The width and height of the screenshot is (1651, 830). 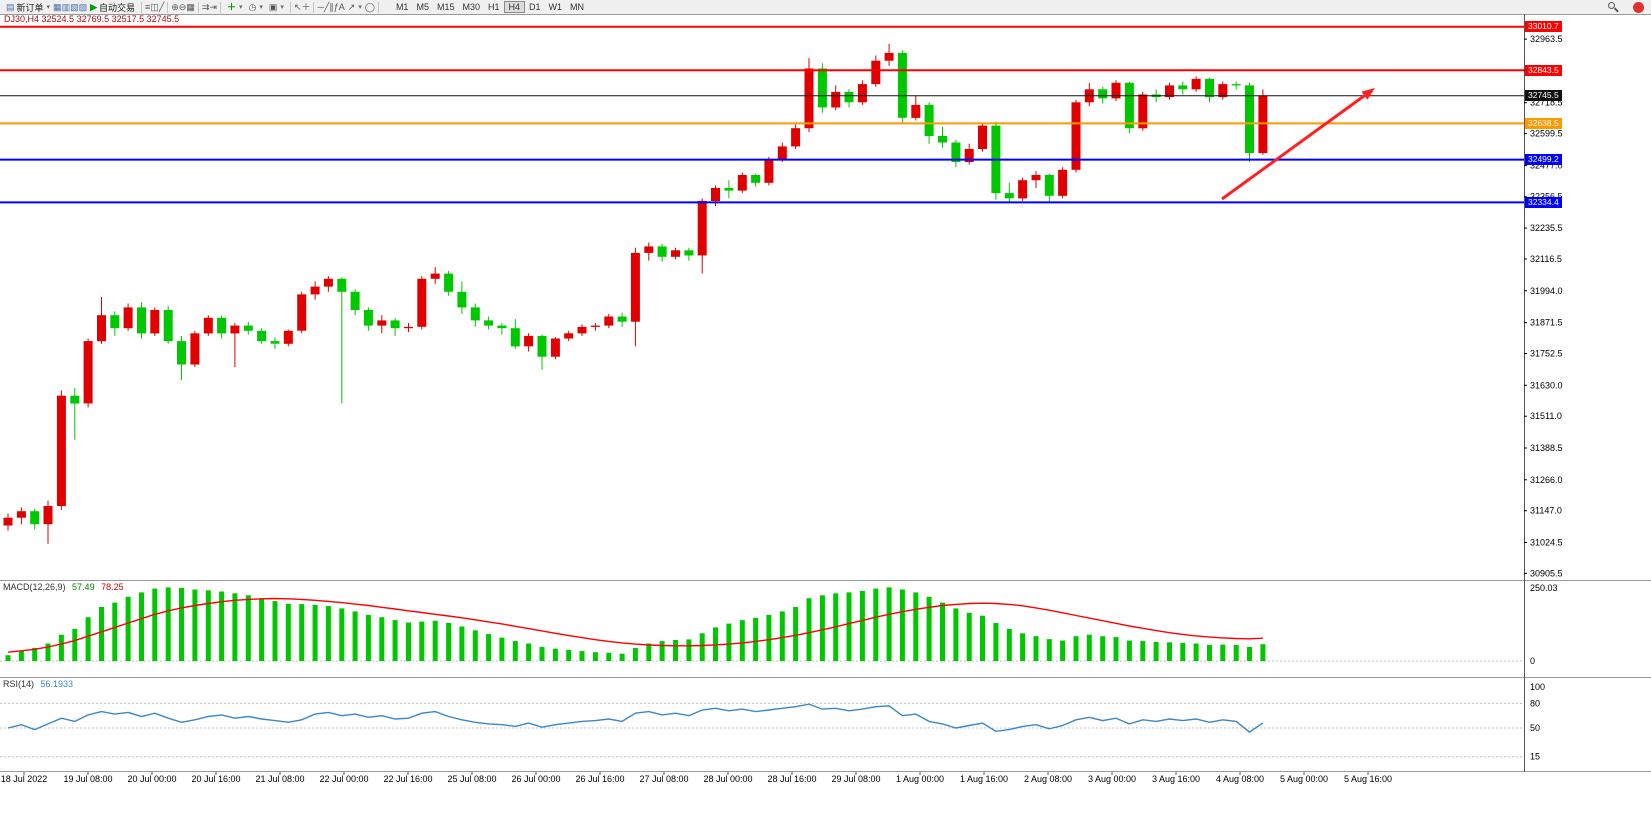 What do you see at coordinates (369, 7) in the screenshot?
I see `shapes-tool-icon: ◯` at bounding box center [369, 7].